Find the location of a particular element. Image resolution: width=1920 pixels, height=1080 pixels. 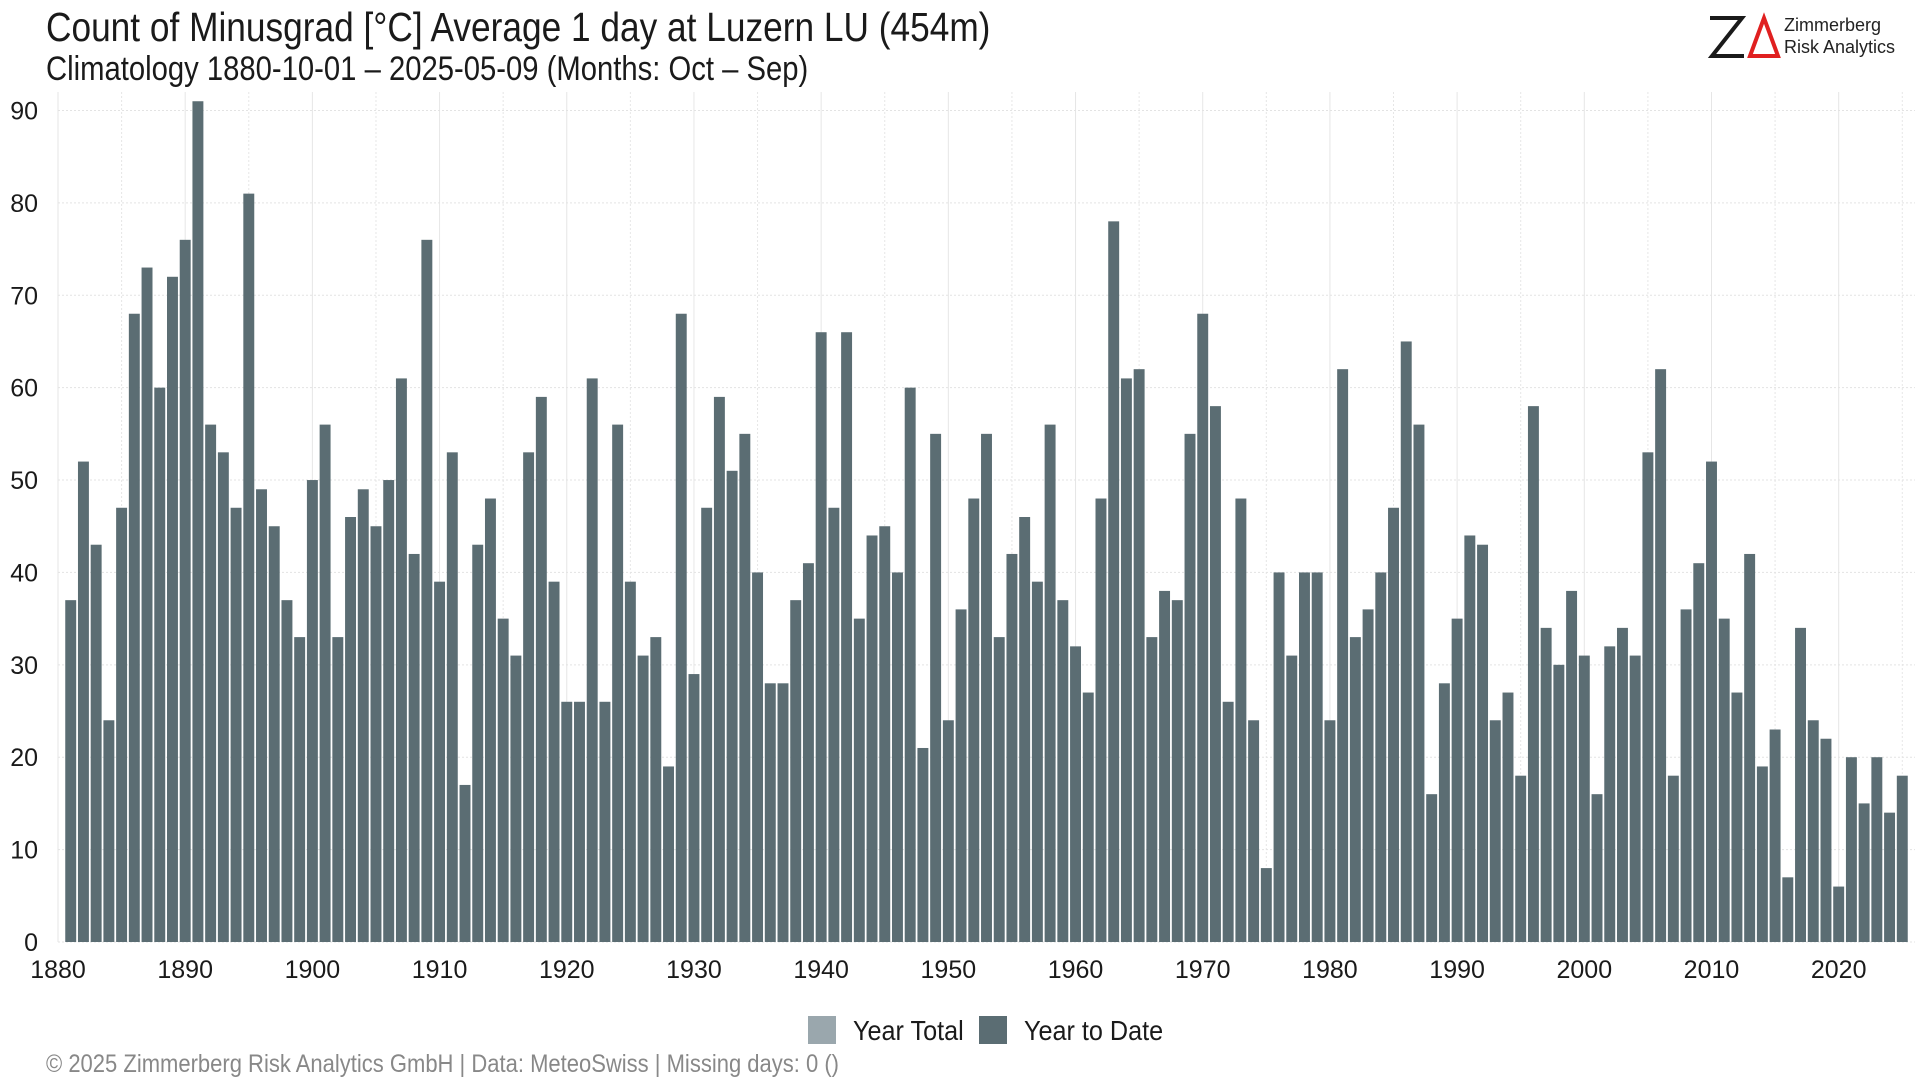

bar-1906 is located at coordinates (389, 711).